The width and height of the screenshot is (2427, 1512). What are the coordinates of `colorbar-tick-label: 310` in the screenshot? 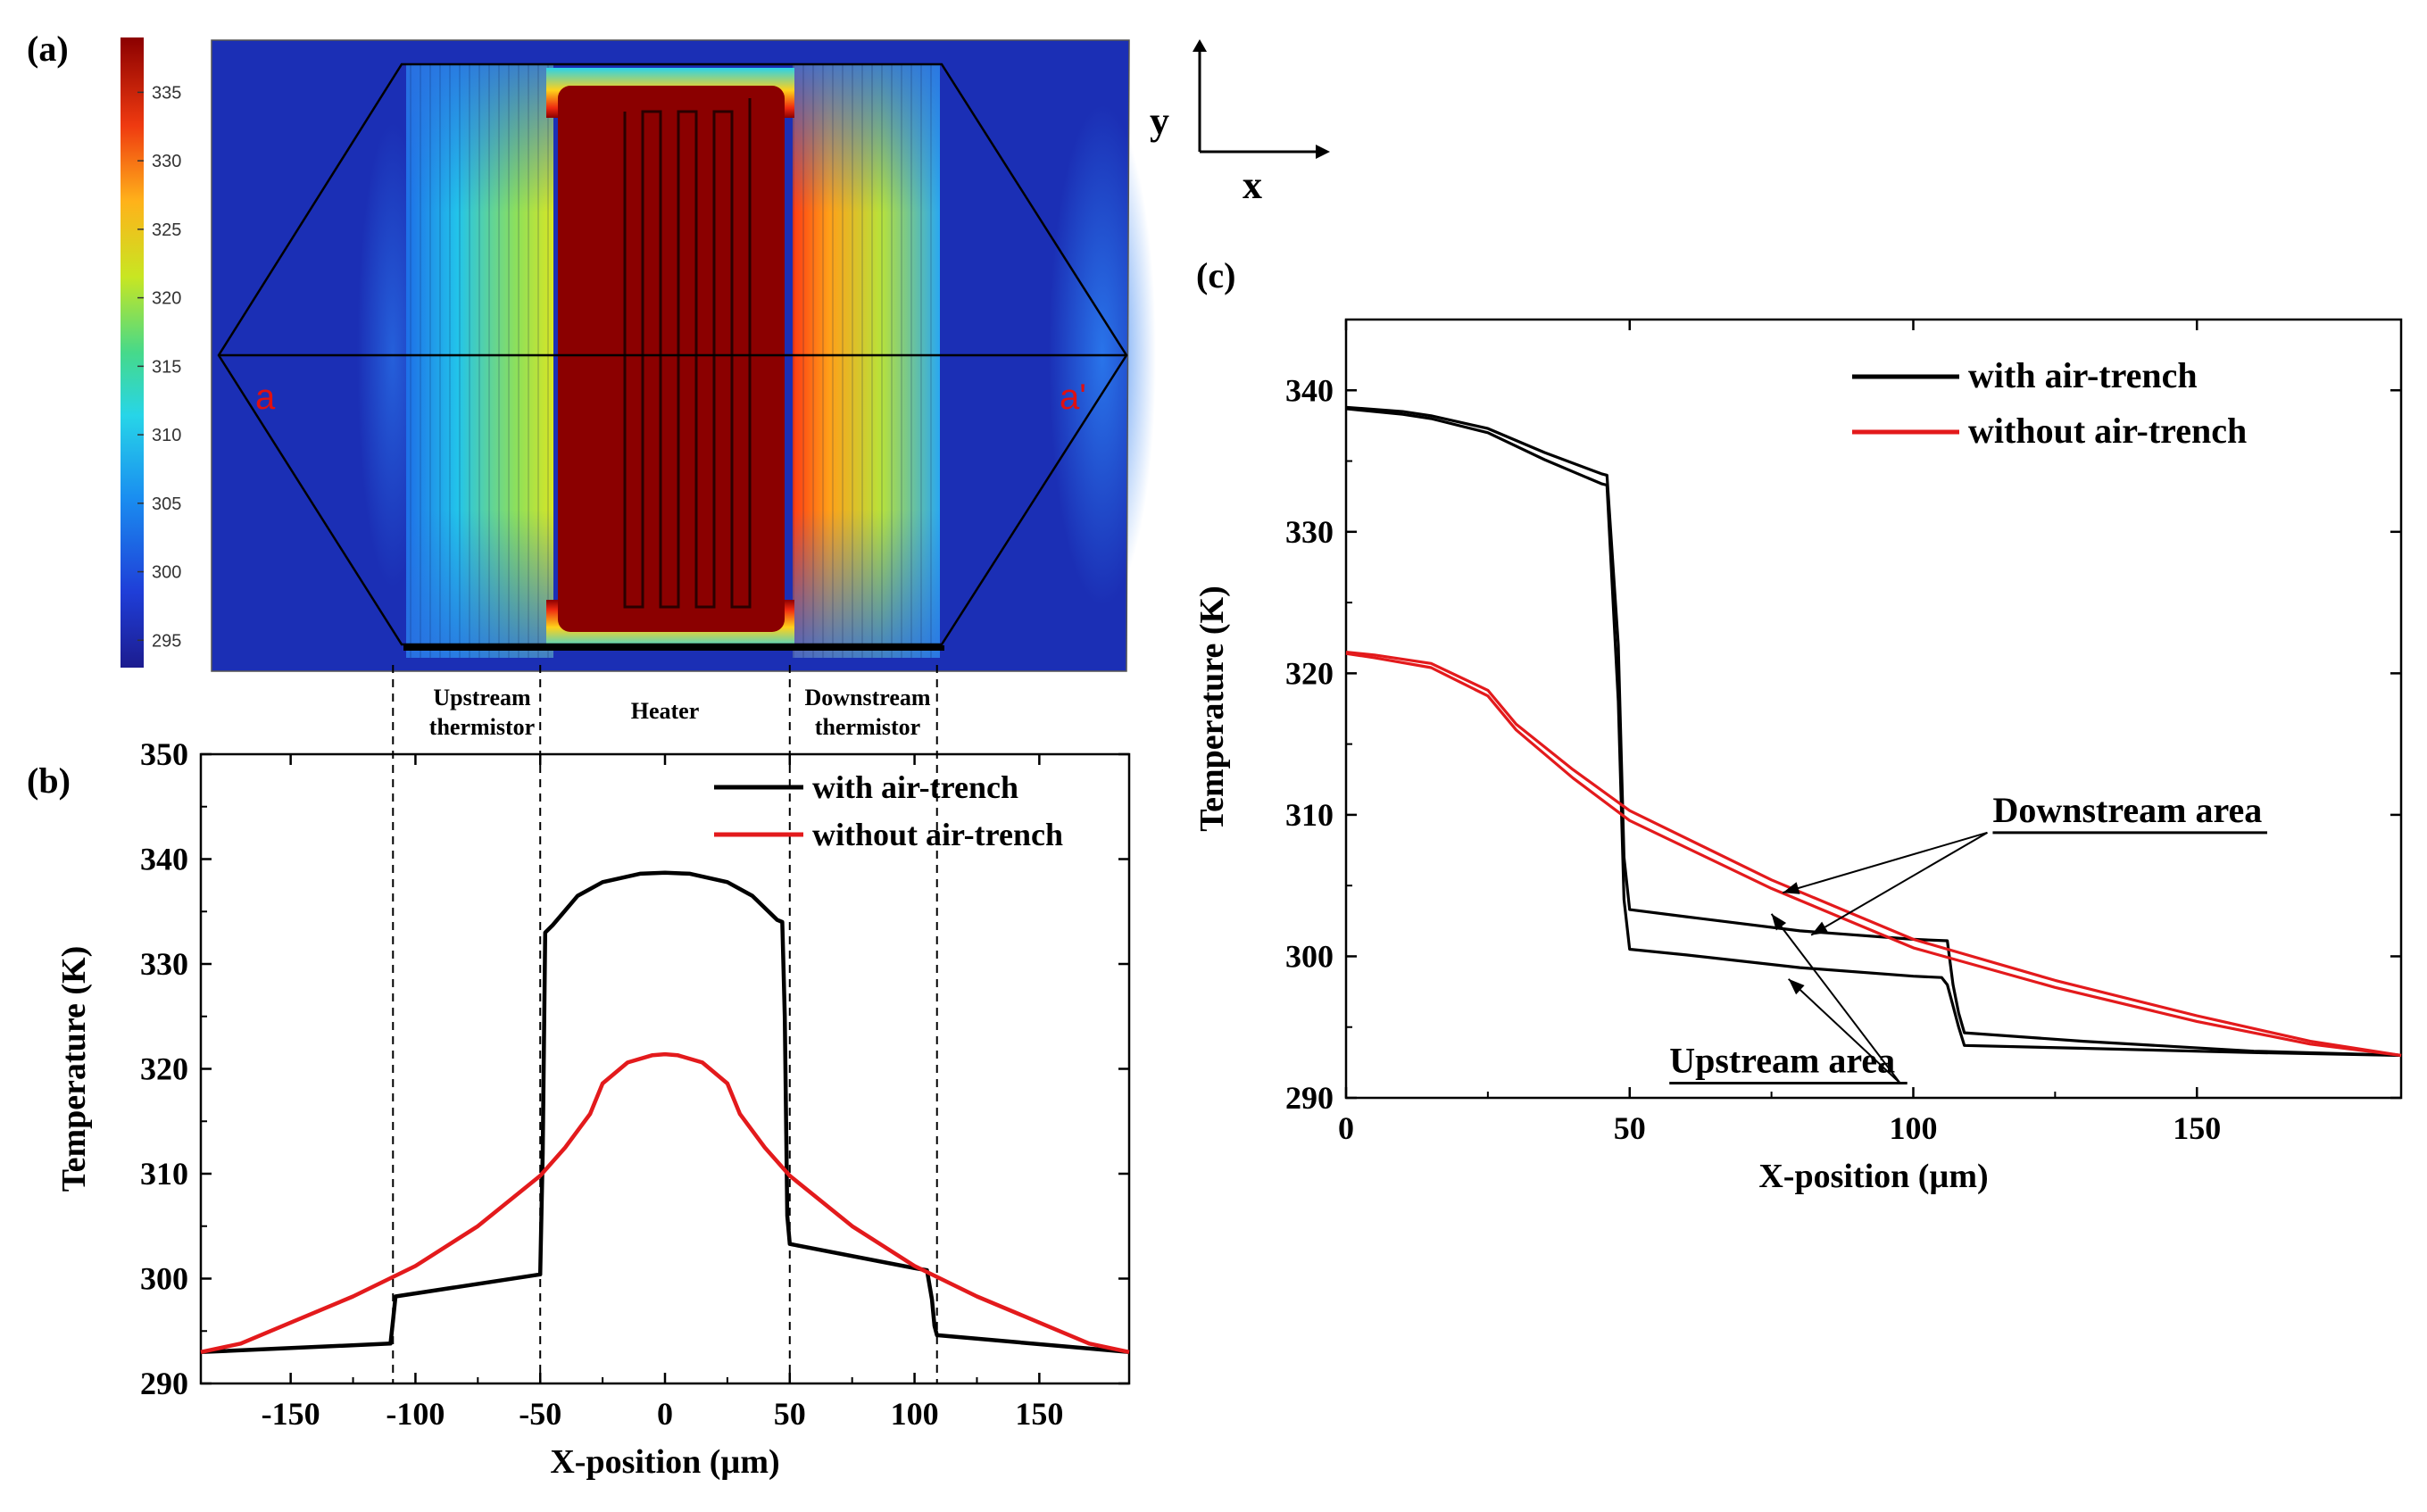 It's located at (166, 436).